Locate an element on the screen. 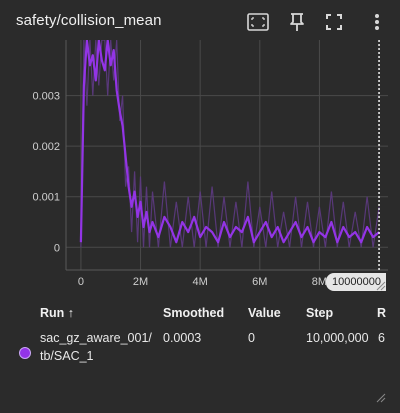 Image resolution: width=400 pixels, height=413 pixels. x-tick-label: 2M is located at coordinates (140, 282).